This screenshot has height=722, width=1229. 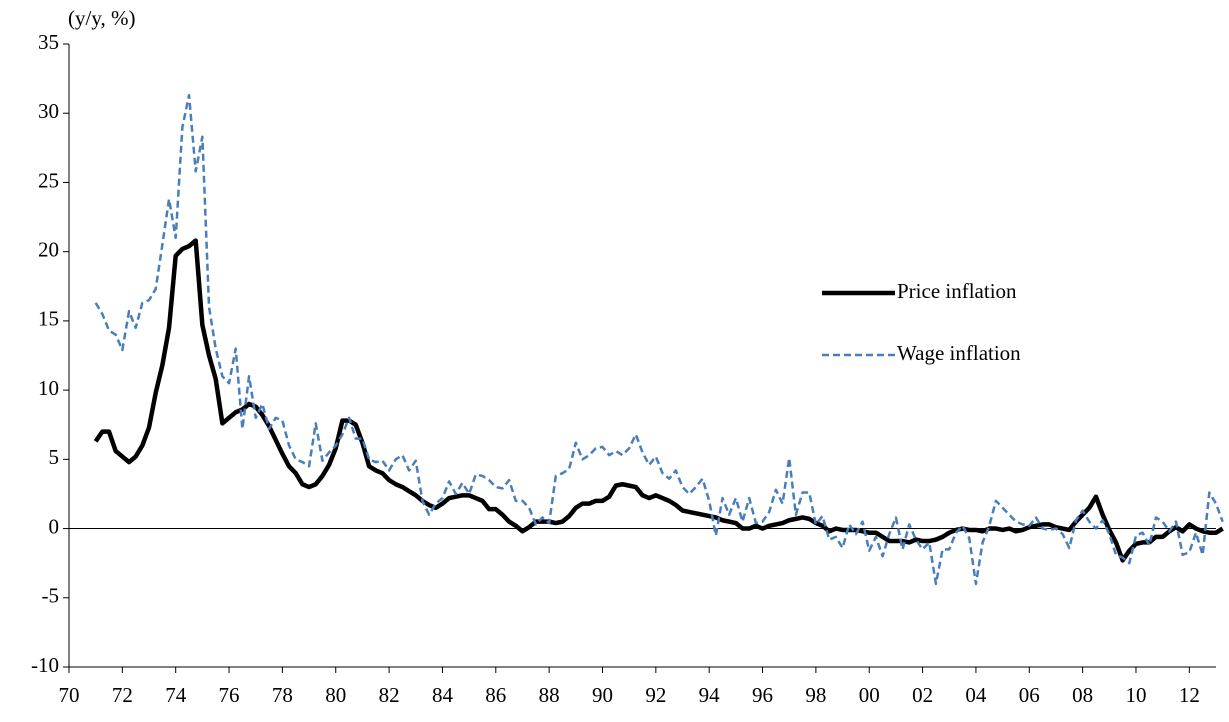 What do you see at coordinates (1135, 695) in the screenshot?
I see `x-tick-label: 10` at bounding box center [1135, 695].